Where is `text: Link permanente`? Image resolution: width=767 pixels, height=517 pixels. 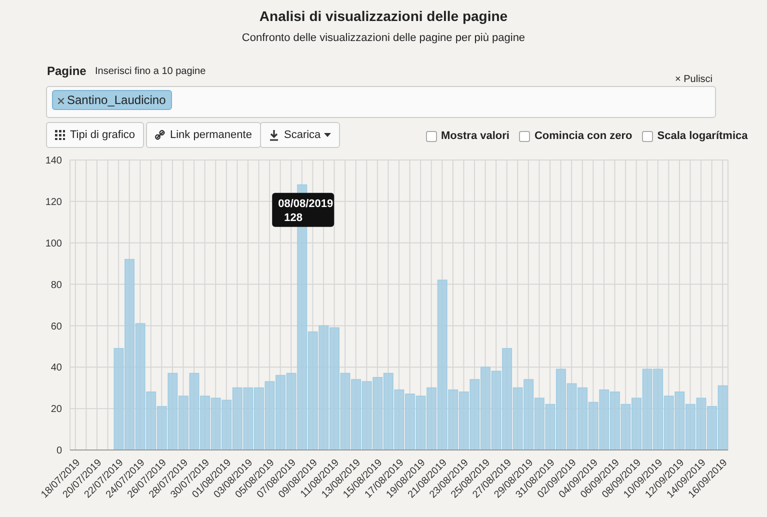
text: Link permanente is located at coordinates (203, 135).